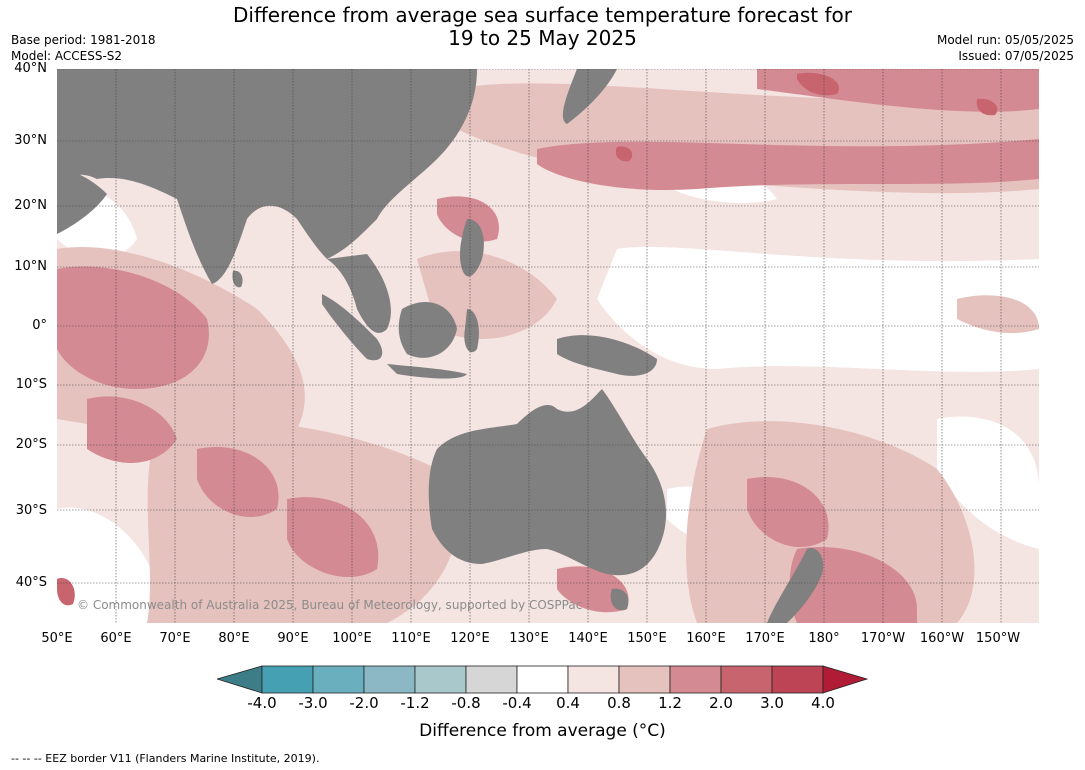 The height and width of the screenshot is (770, 1085). I want to click on lon-label: 100°E, so click(352, 638).